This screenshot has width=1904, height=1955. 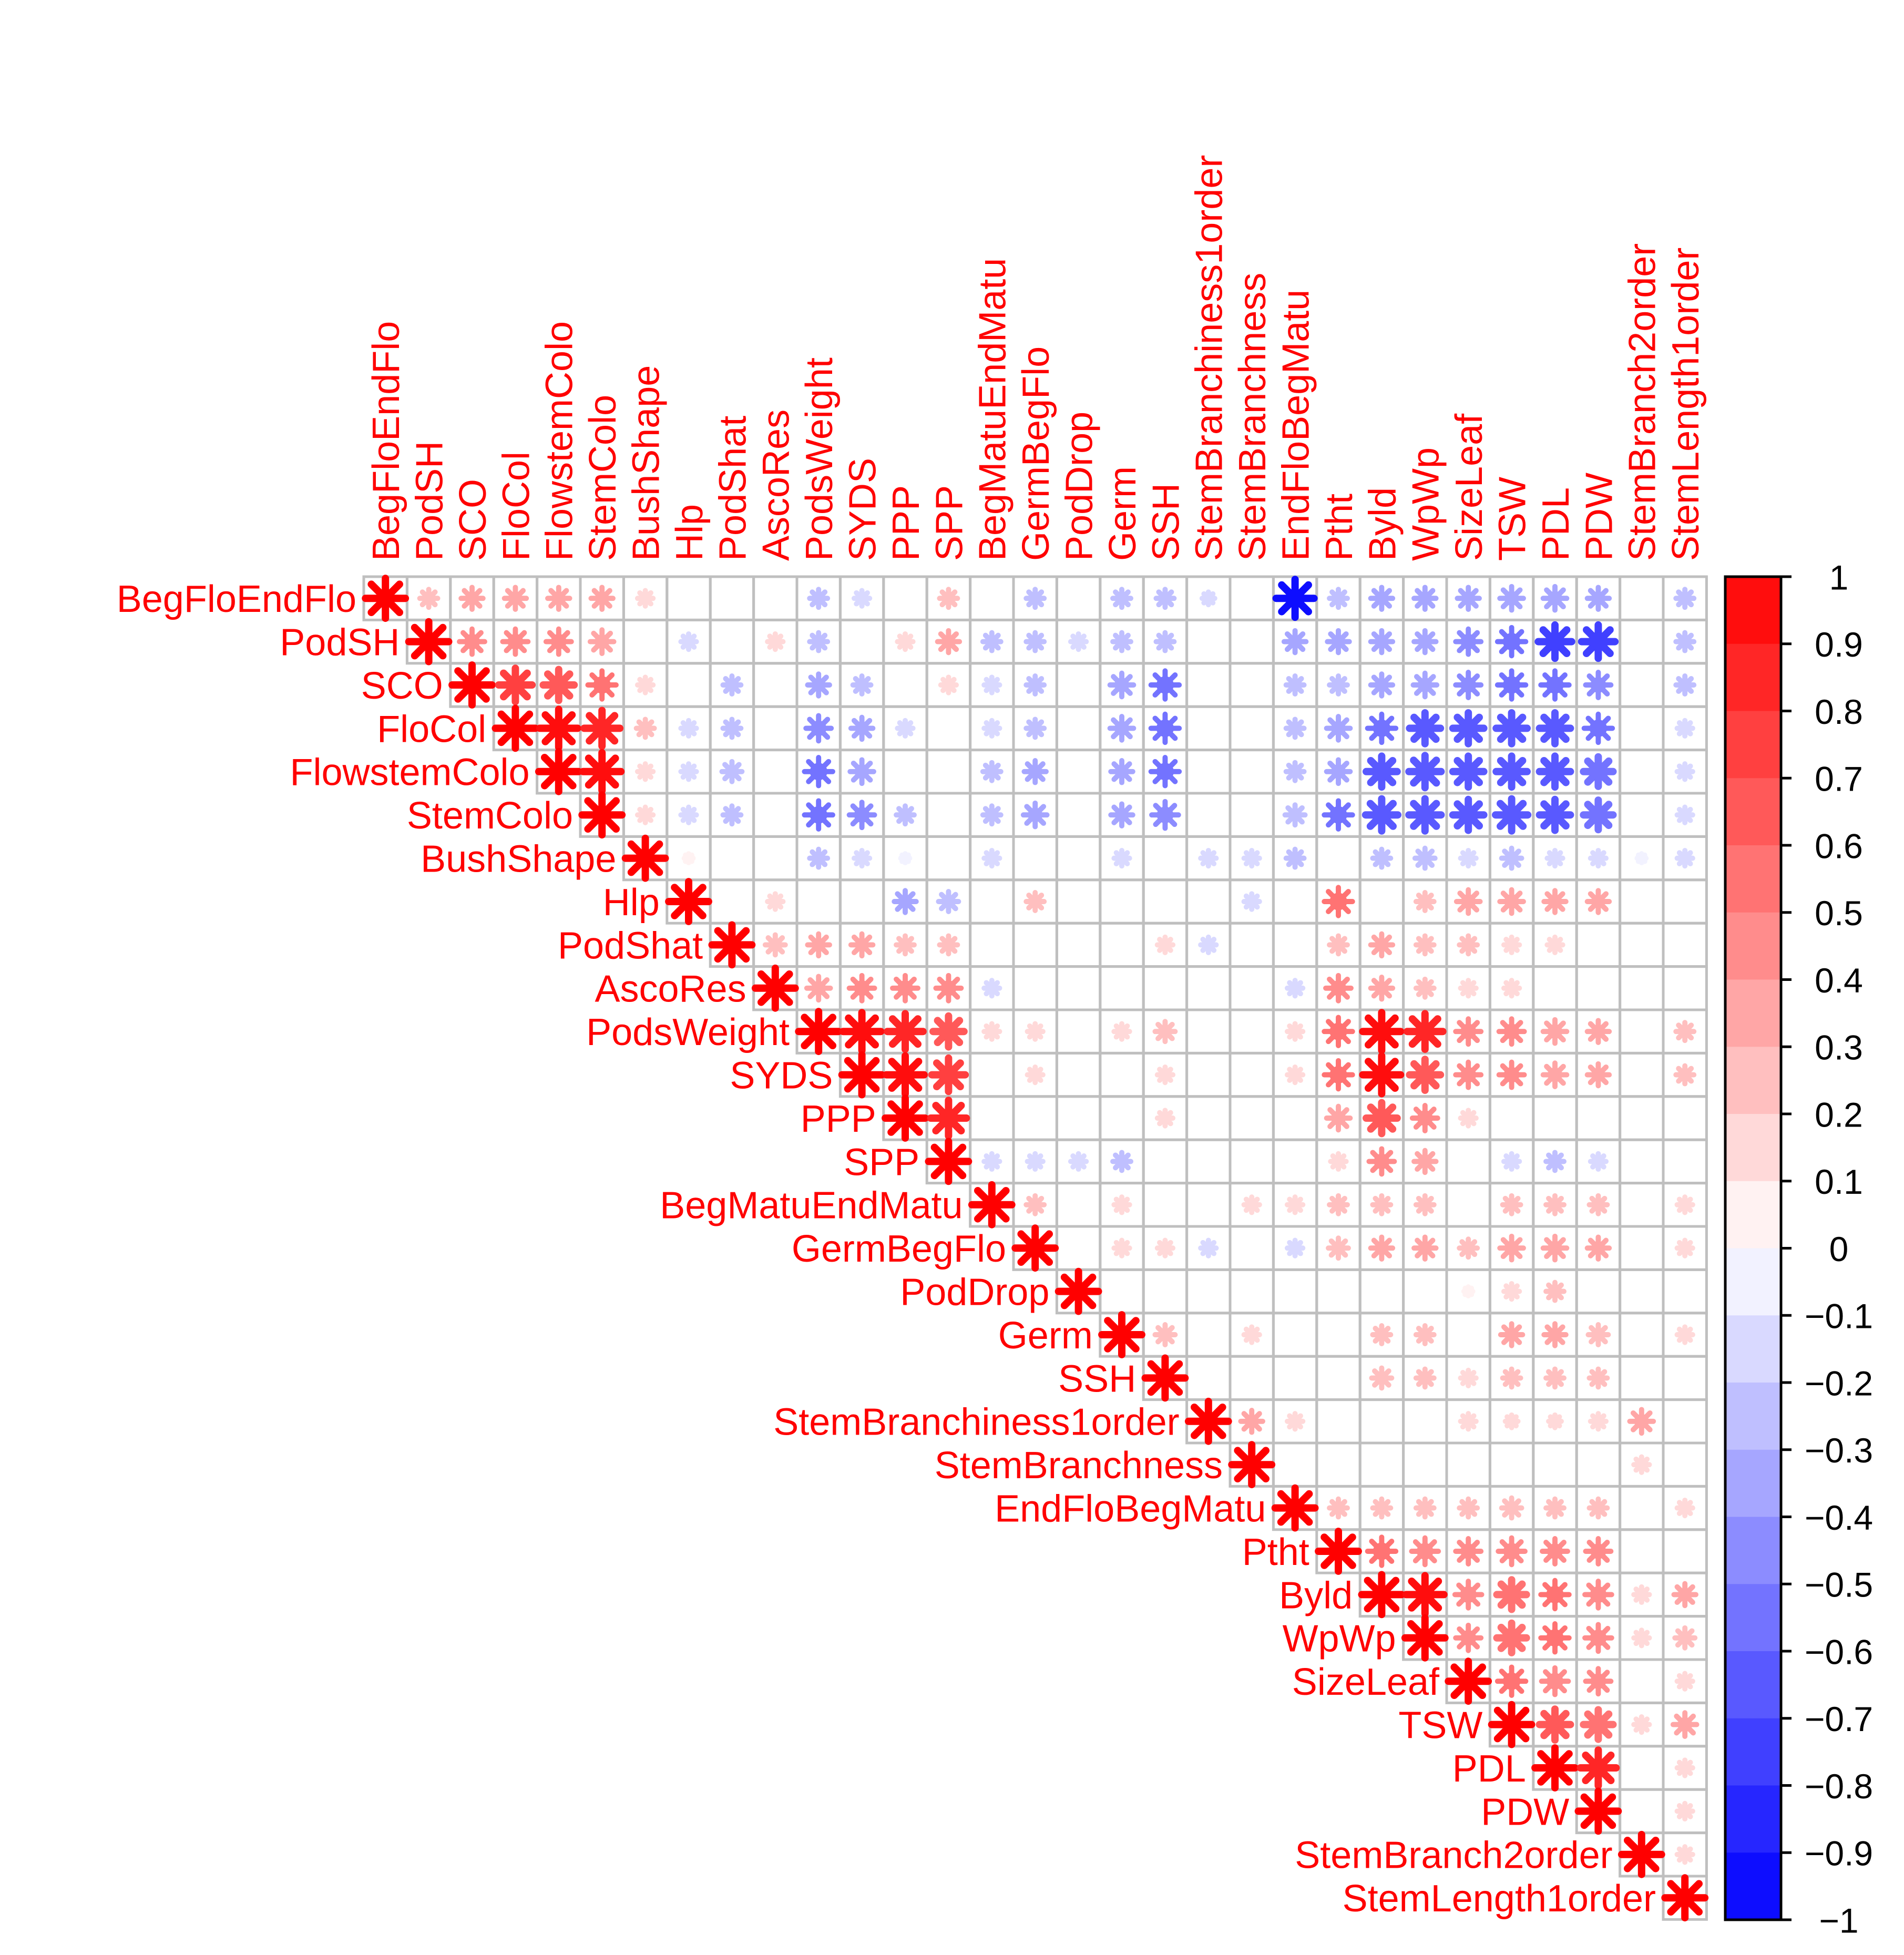 I want to click on column-label: BegMatuEndMatu, so click(x=993, y=409).